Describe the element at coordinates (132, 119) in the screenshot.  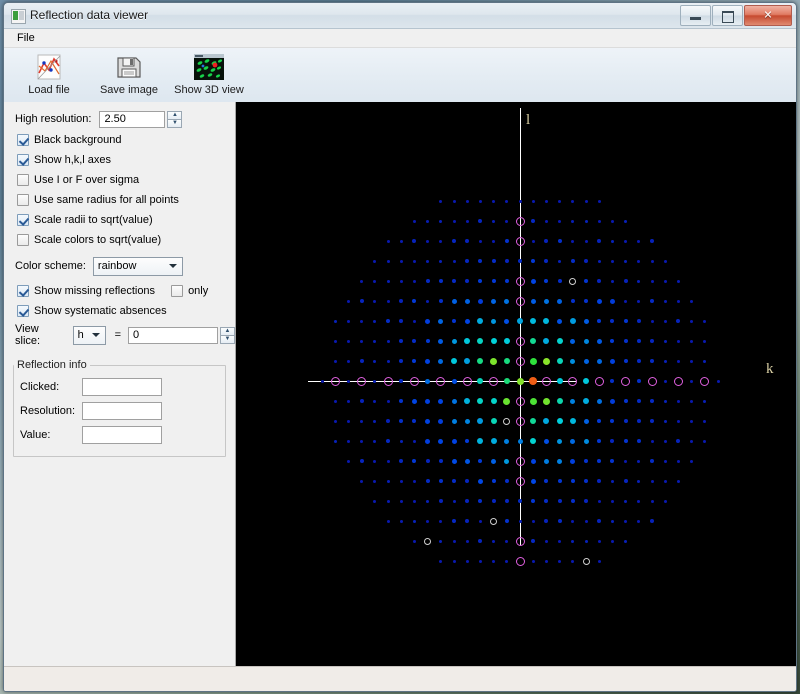
I see `high-resolution-input` at that location.